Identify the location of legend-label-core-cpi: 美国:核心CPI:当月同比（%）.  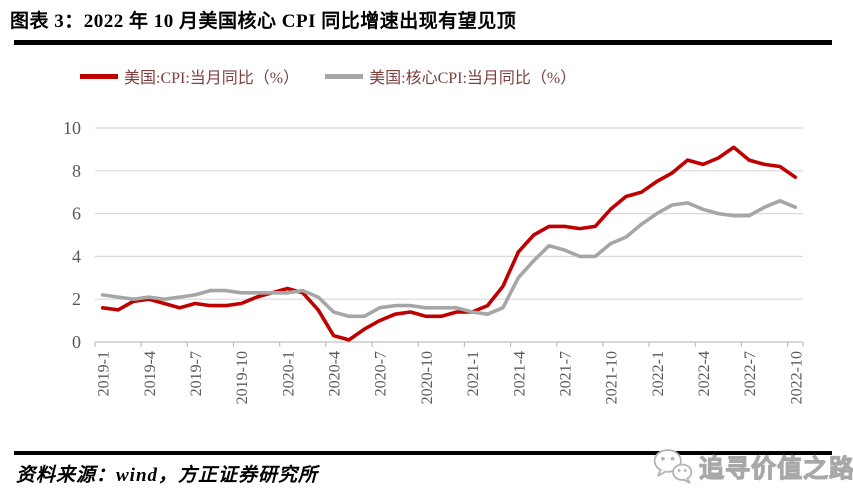
(473, 78).